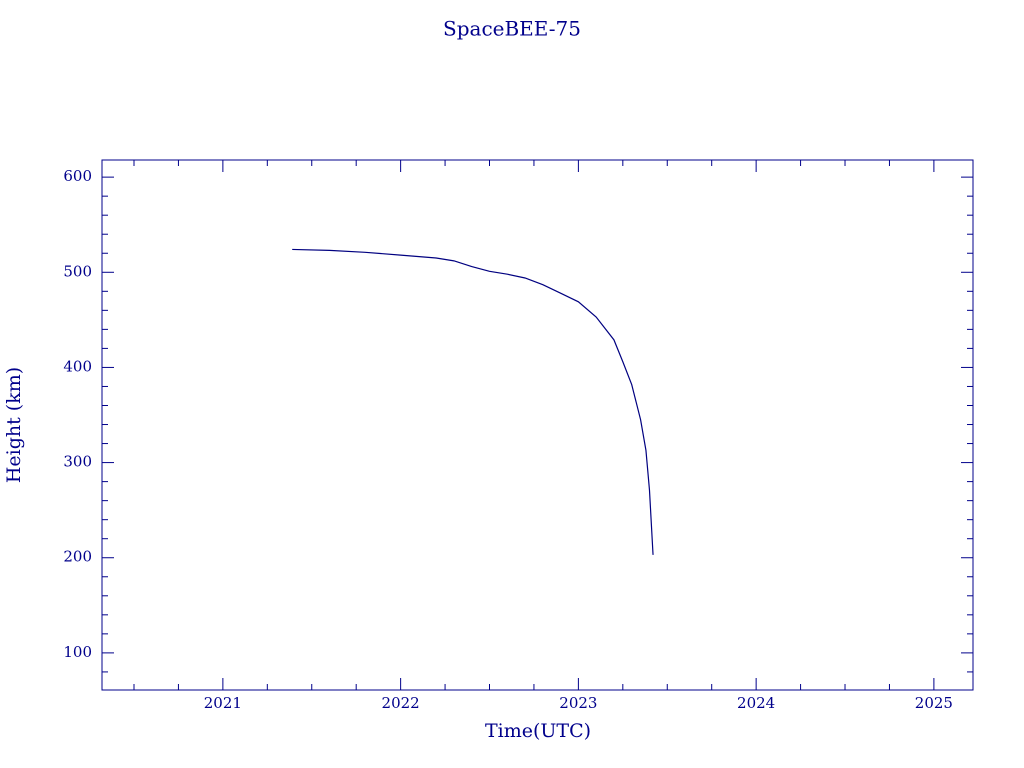  What do you see at coordinates (473, 401) in the screenshot?
I see `data-line` at bounding box center [473, 401].